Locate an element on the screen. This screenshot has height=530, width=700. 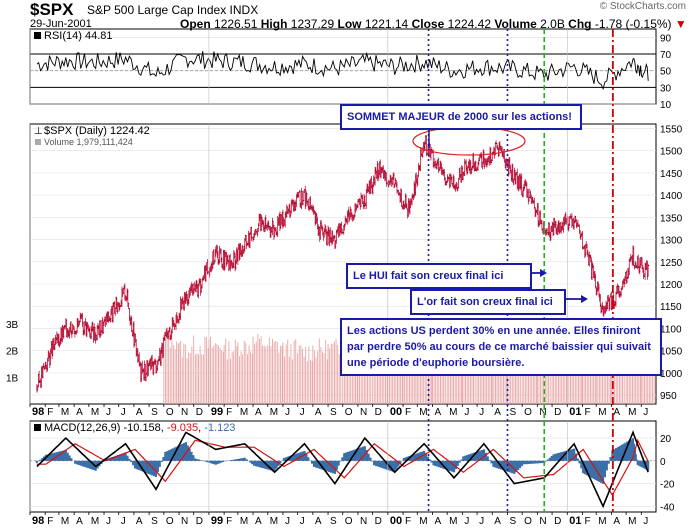
rsi-tick-label: 10 is located at coordinates (666, 105).